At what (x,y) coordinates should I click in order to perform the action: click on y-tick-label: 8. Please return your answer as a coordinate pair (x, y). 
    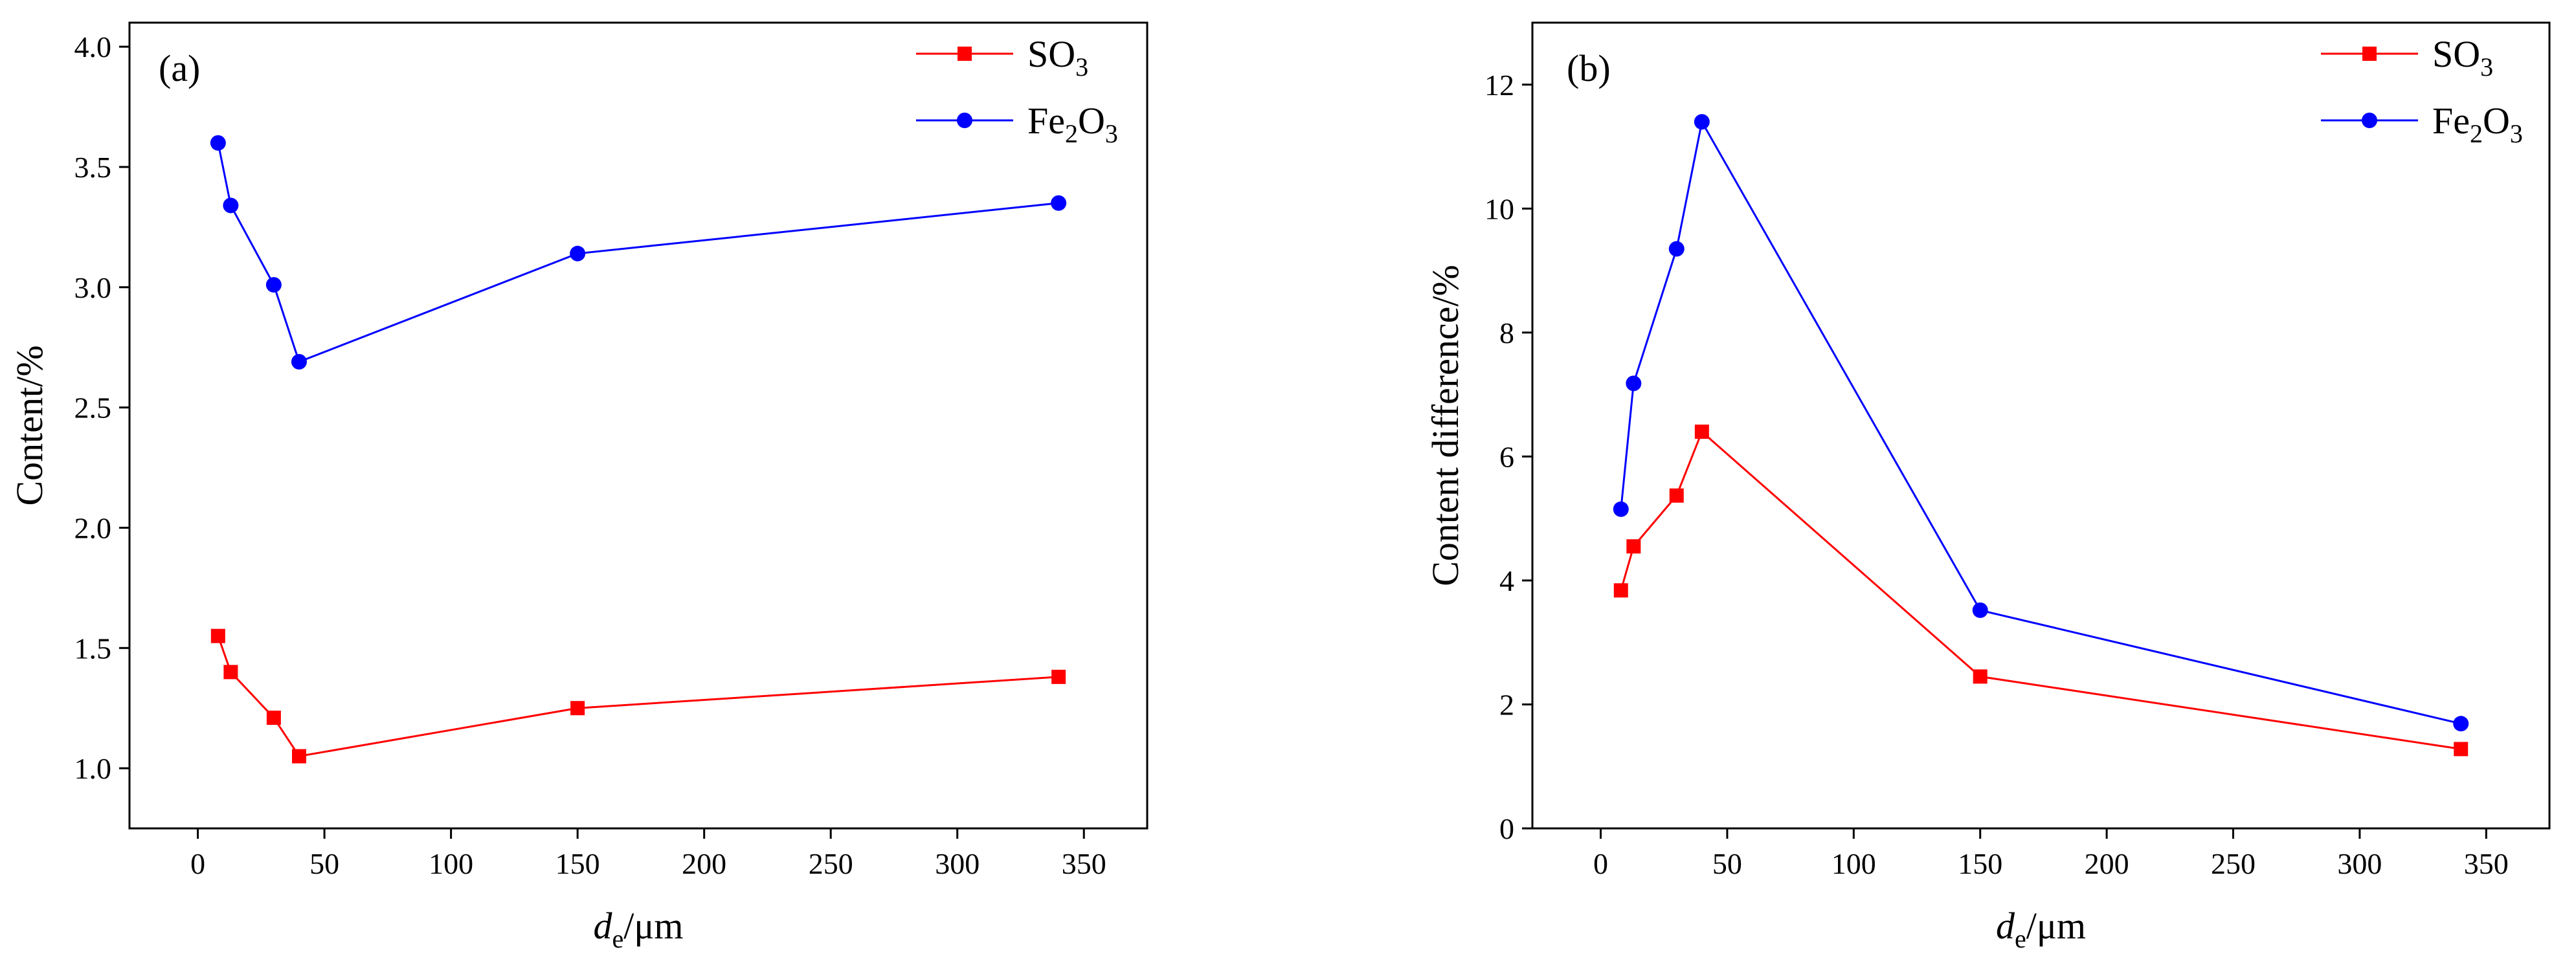
    Looking at the image, I should click on (1506, 332).